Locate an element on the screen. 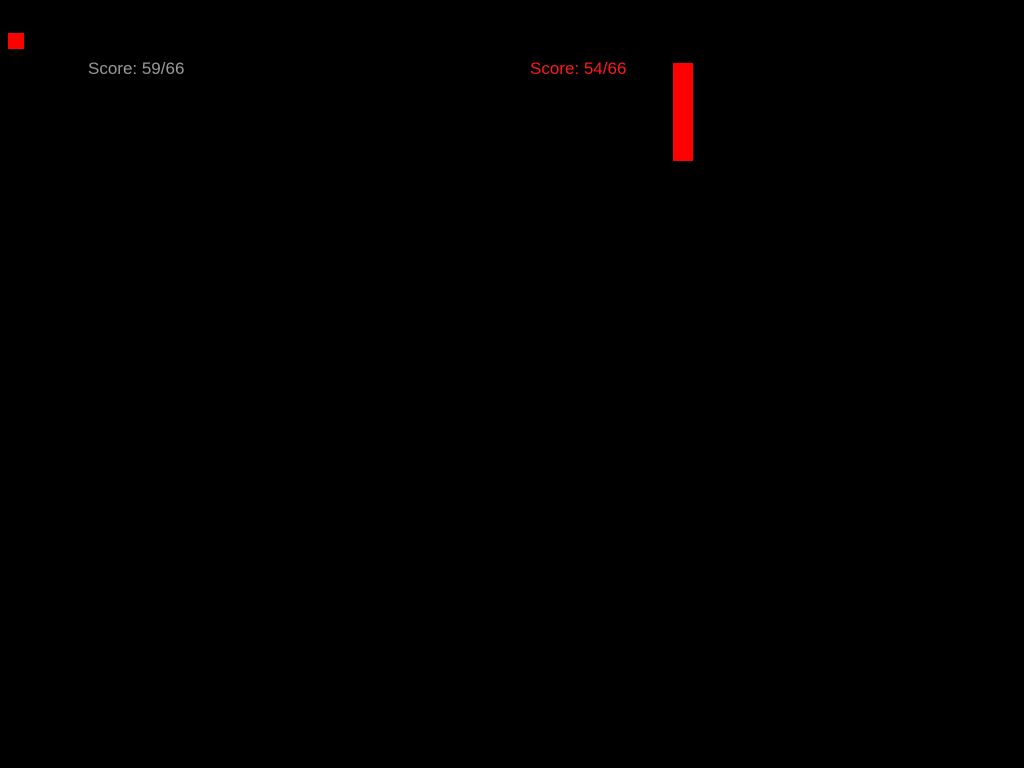 The width and height of the screenshot is (1024, 768). paddle is located at coordinates (683, 112).